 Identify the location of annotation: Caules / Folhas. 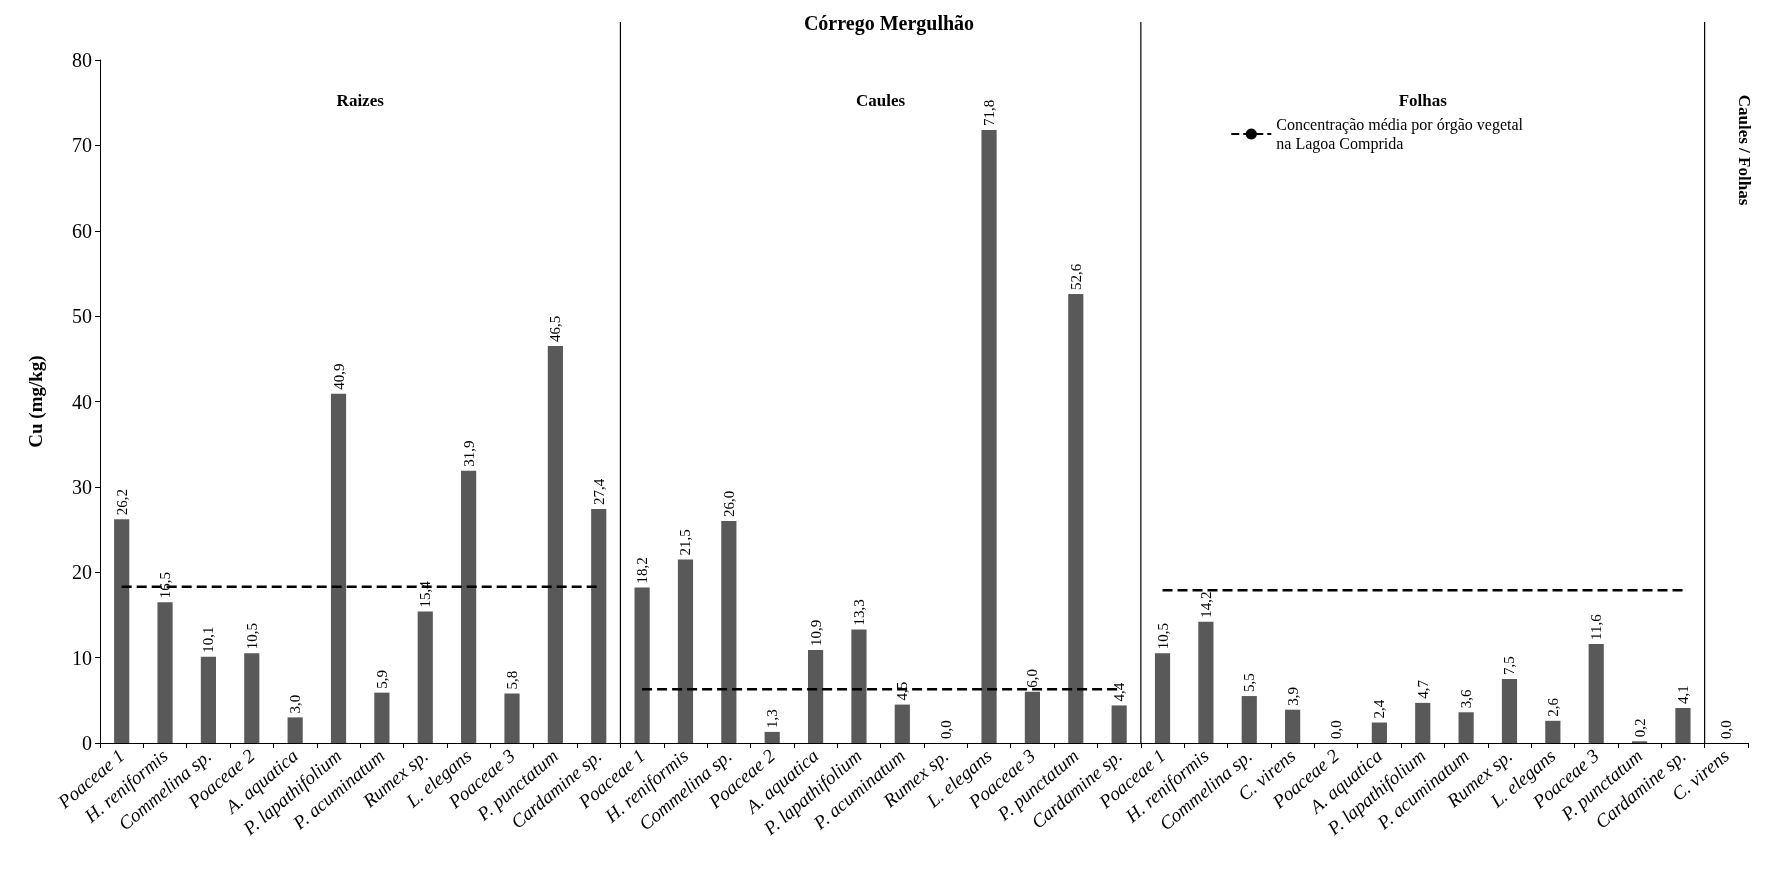
(1744, 150).